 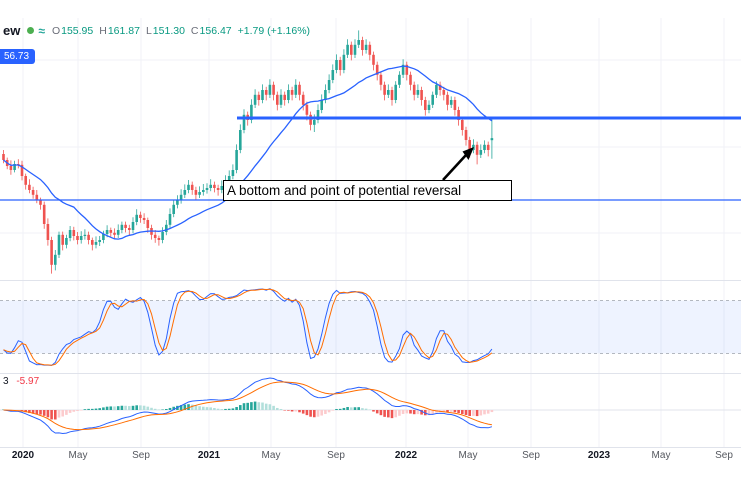 What do you see at coordinates (458, 164) in the screenshot?
I see `arrow-annotation` at bounding box center [458, 164].